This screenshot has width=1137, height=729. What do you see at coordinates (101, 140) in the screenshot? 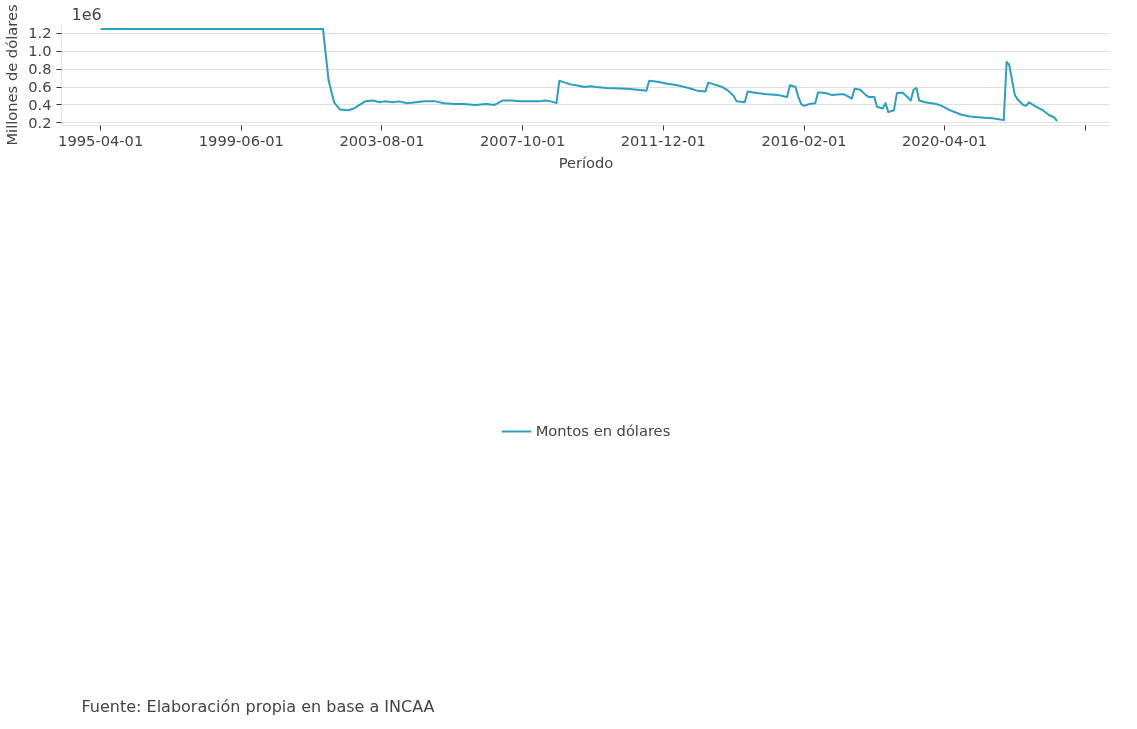
I see `x-tick-label: 1995-04-01` at bounding box center [101, 140].